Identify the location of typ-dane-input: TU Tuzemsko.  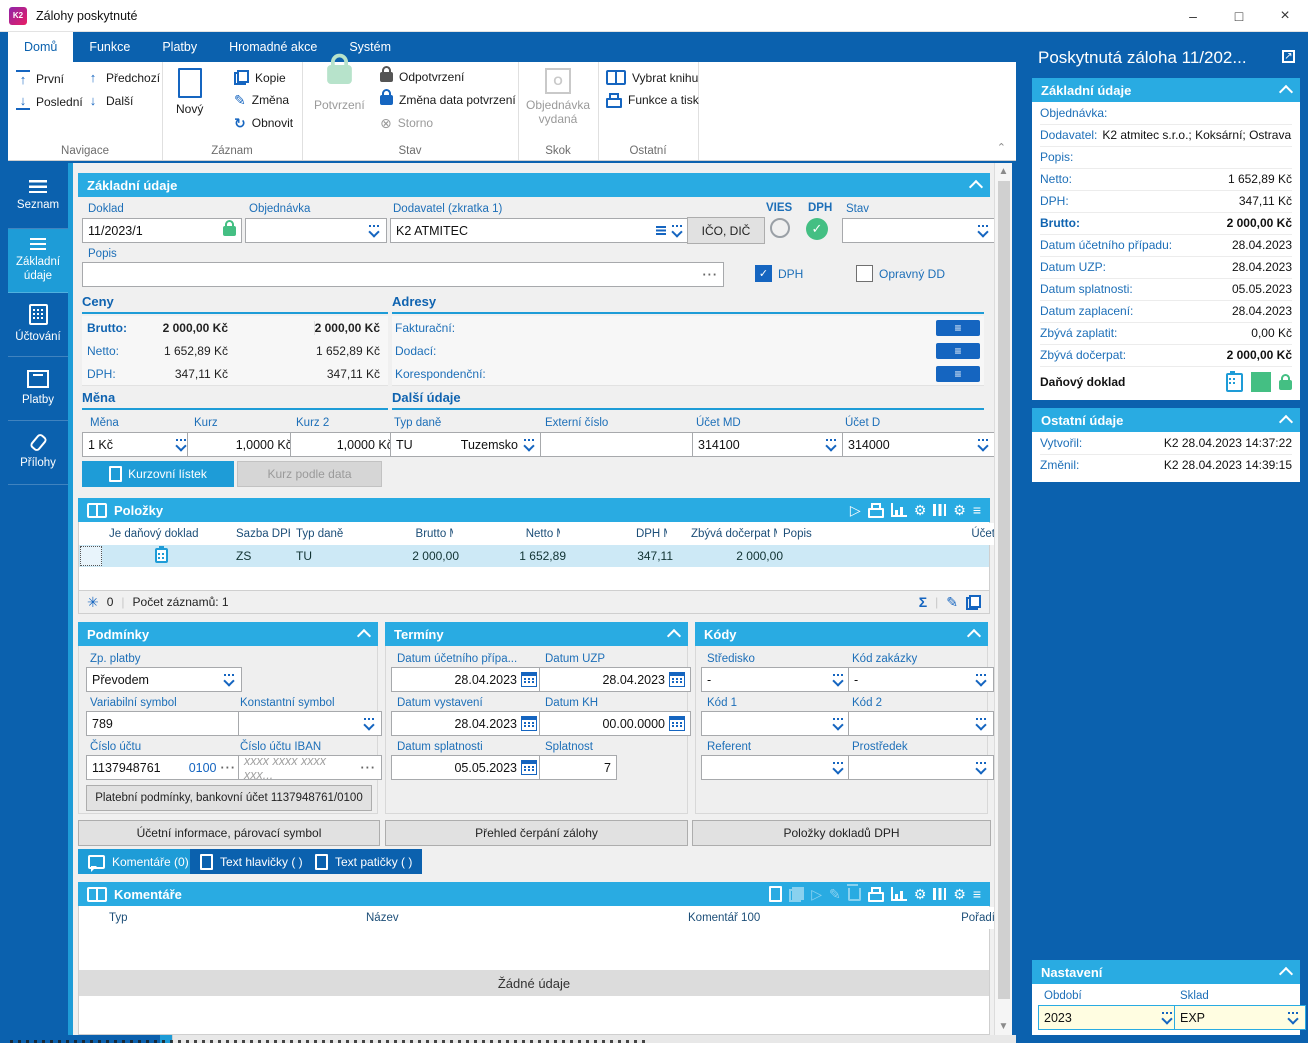
(466, 444).